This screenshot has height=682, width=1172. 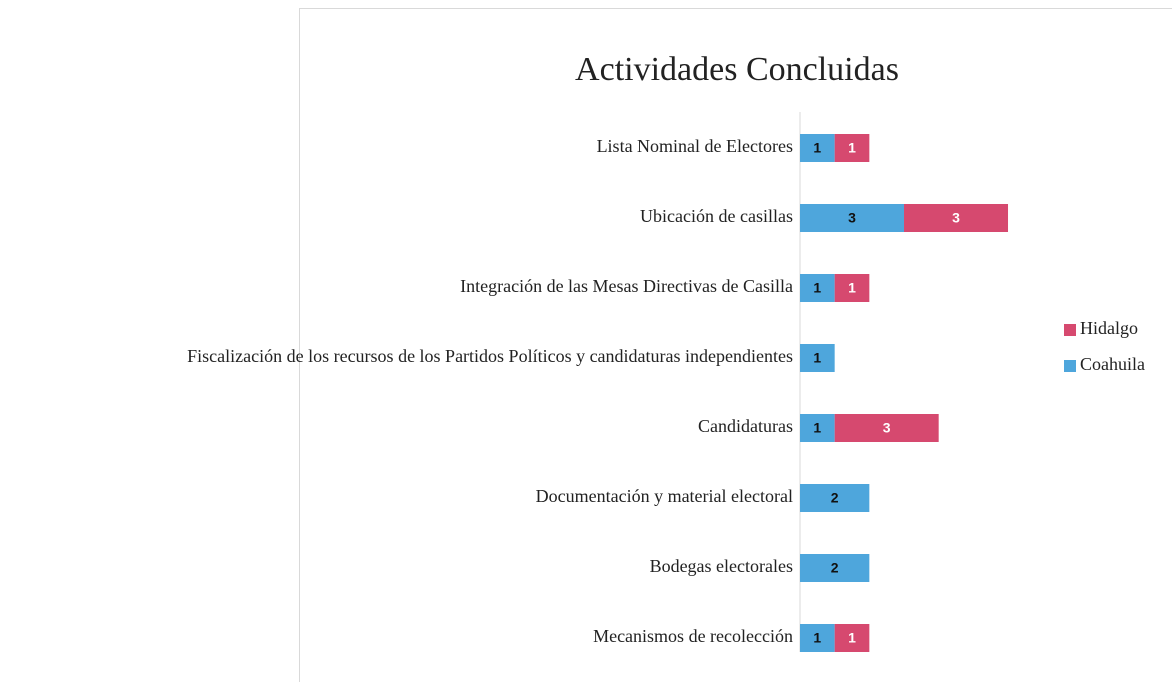 What do you see at coordinates (716, 216) in the screenshot?
I see `category-label: Ubicación de casillas` at bounding box center [716, 216].